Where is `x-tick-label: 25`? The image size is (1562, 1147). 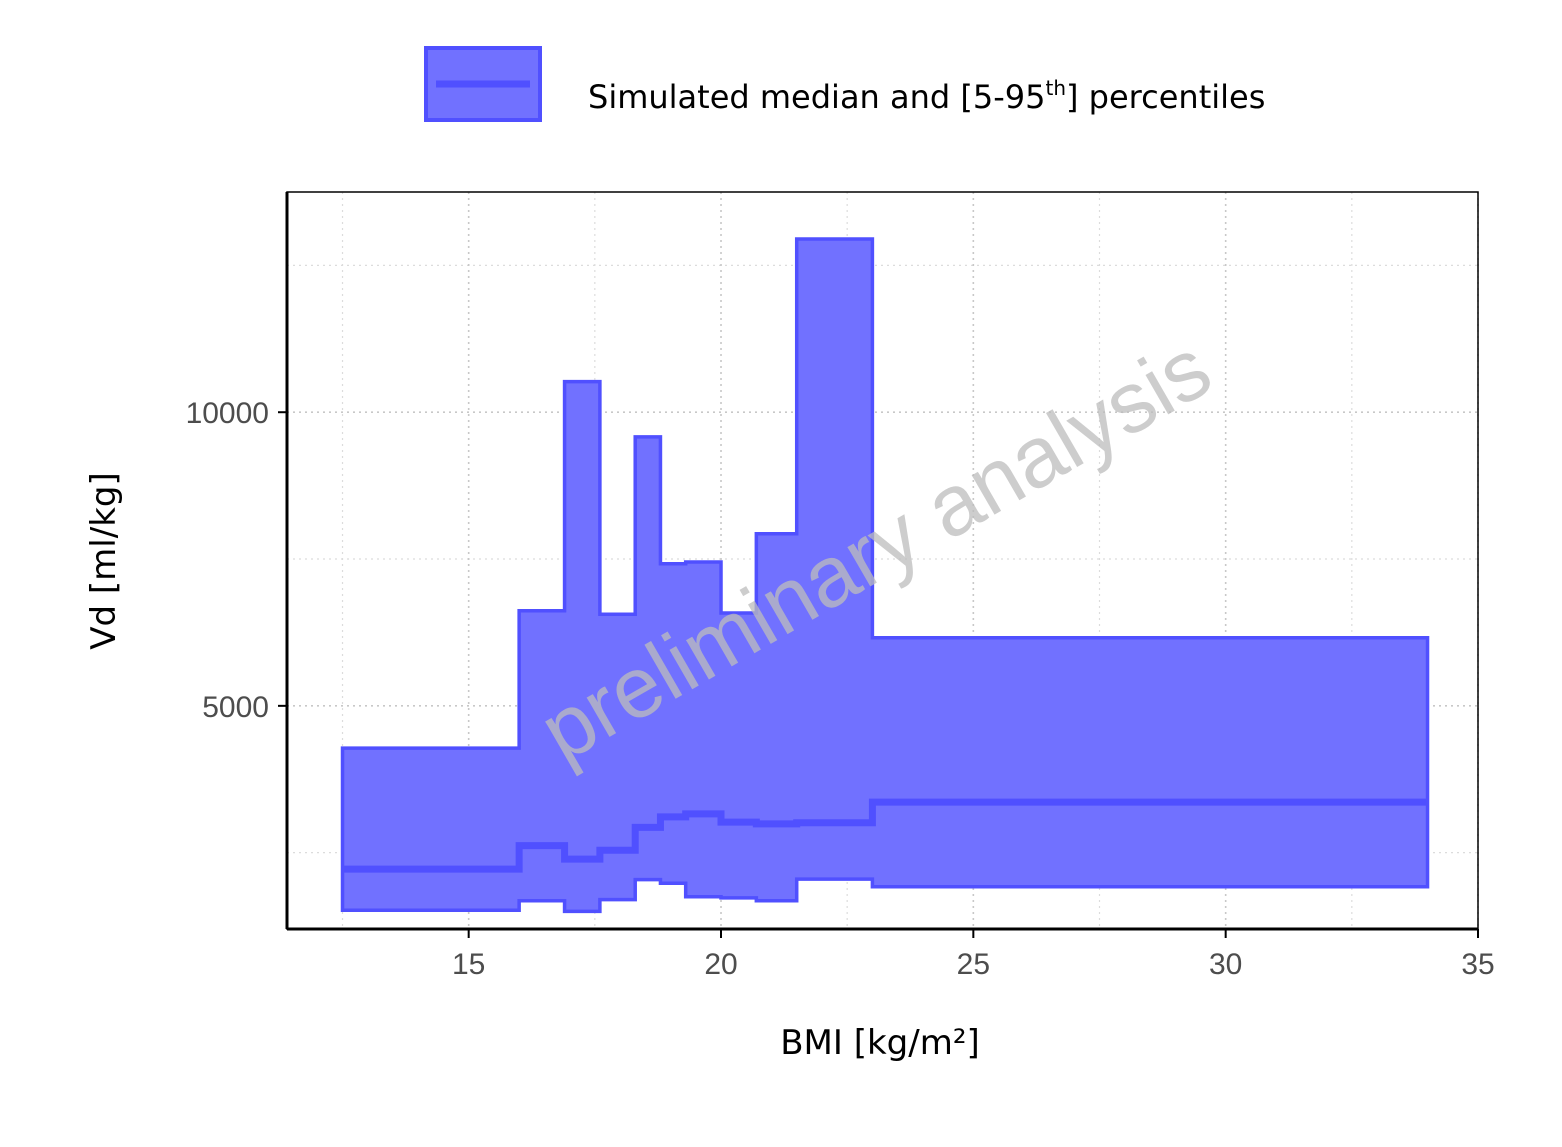 x-tick-label: 25 is located at coordinates (973, 964).